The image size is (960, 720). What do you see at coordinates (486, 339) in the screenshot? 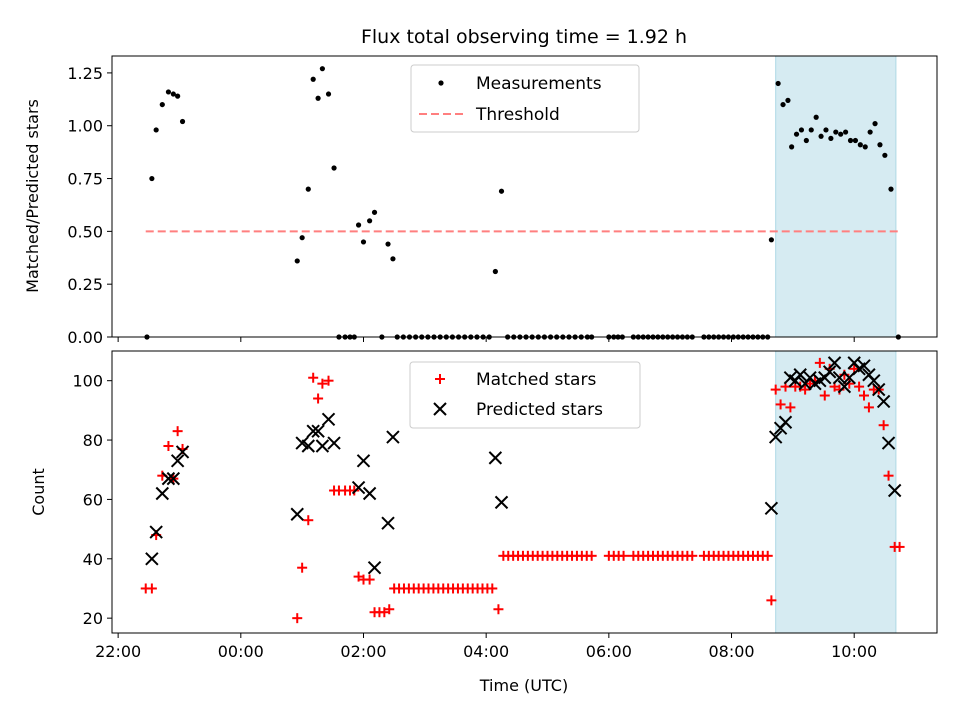
I see `top-x-axis-ticks` at bounding box center [486, 339].